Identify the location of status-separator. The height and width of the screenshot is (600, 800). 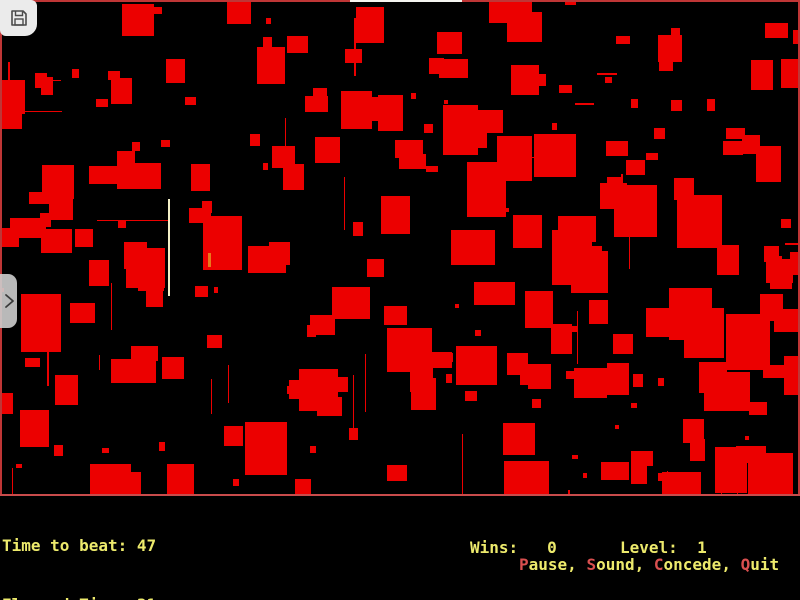
(400, 495).